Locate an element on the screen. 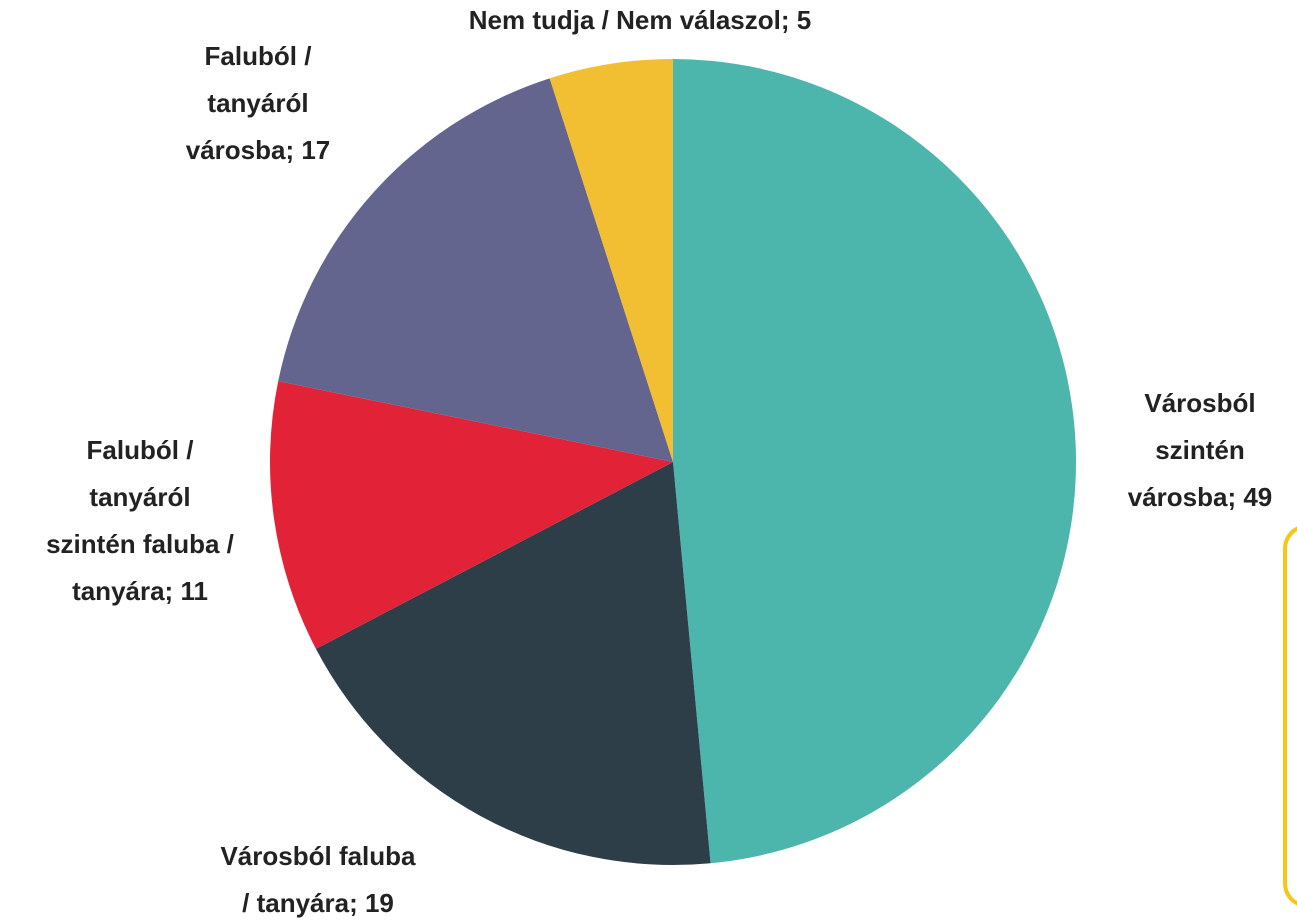 The width and height of the screenshot is (1297, 922). slice-label: tanyára; 11 is located at coordinates (140, 591).